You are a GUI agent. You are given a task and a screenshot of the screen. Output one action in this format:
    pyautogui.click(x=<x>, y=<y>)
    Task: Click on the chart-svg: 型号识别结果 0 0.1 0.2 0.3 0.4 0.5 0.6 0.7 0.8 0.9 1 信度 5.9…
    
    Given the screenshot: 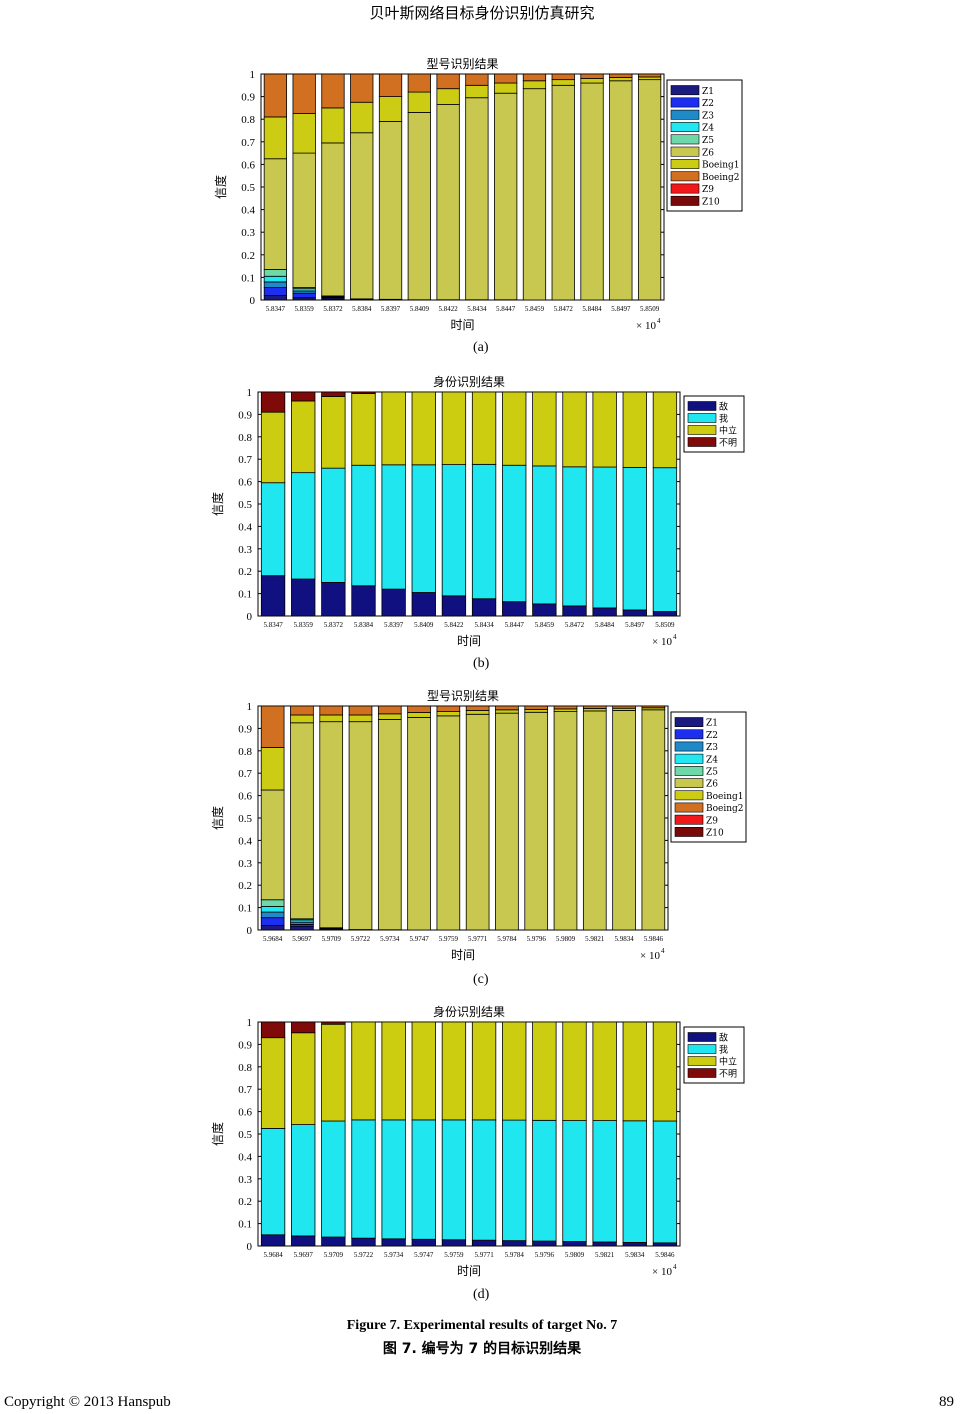 What is the action you would take?
    pyautogui.click(x=478, y=825)
    